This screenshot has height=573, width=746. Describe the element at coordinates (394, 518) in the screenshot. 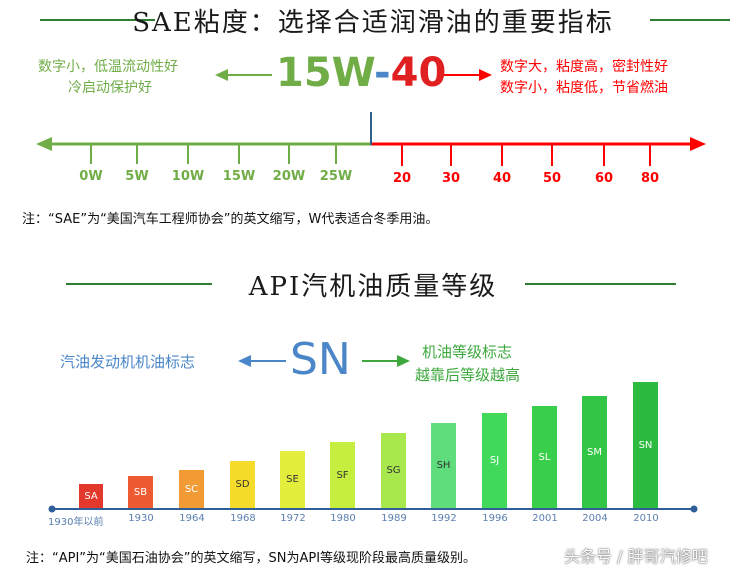

I see `grade-year-label: 1989` at that location.